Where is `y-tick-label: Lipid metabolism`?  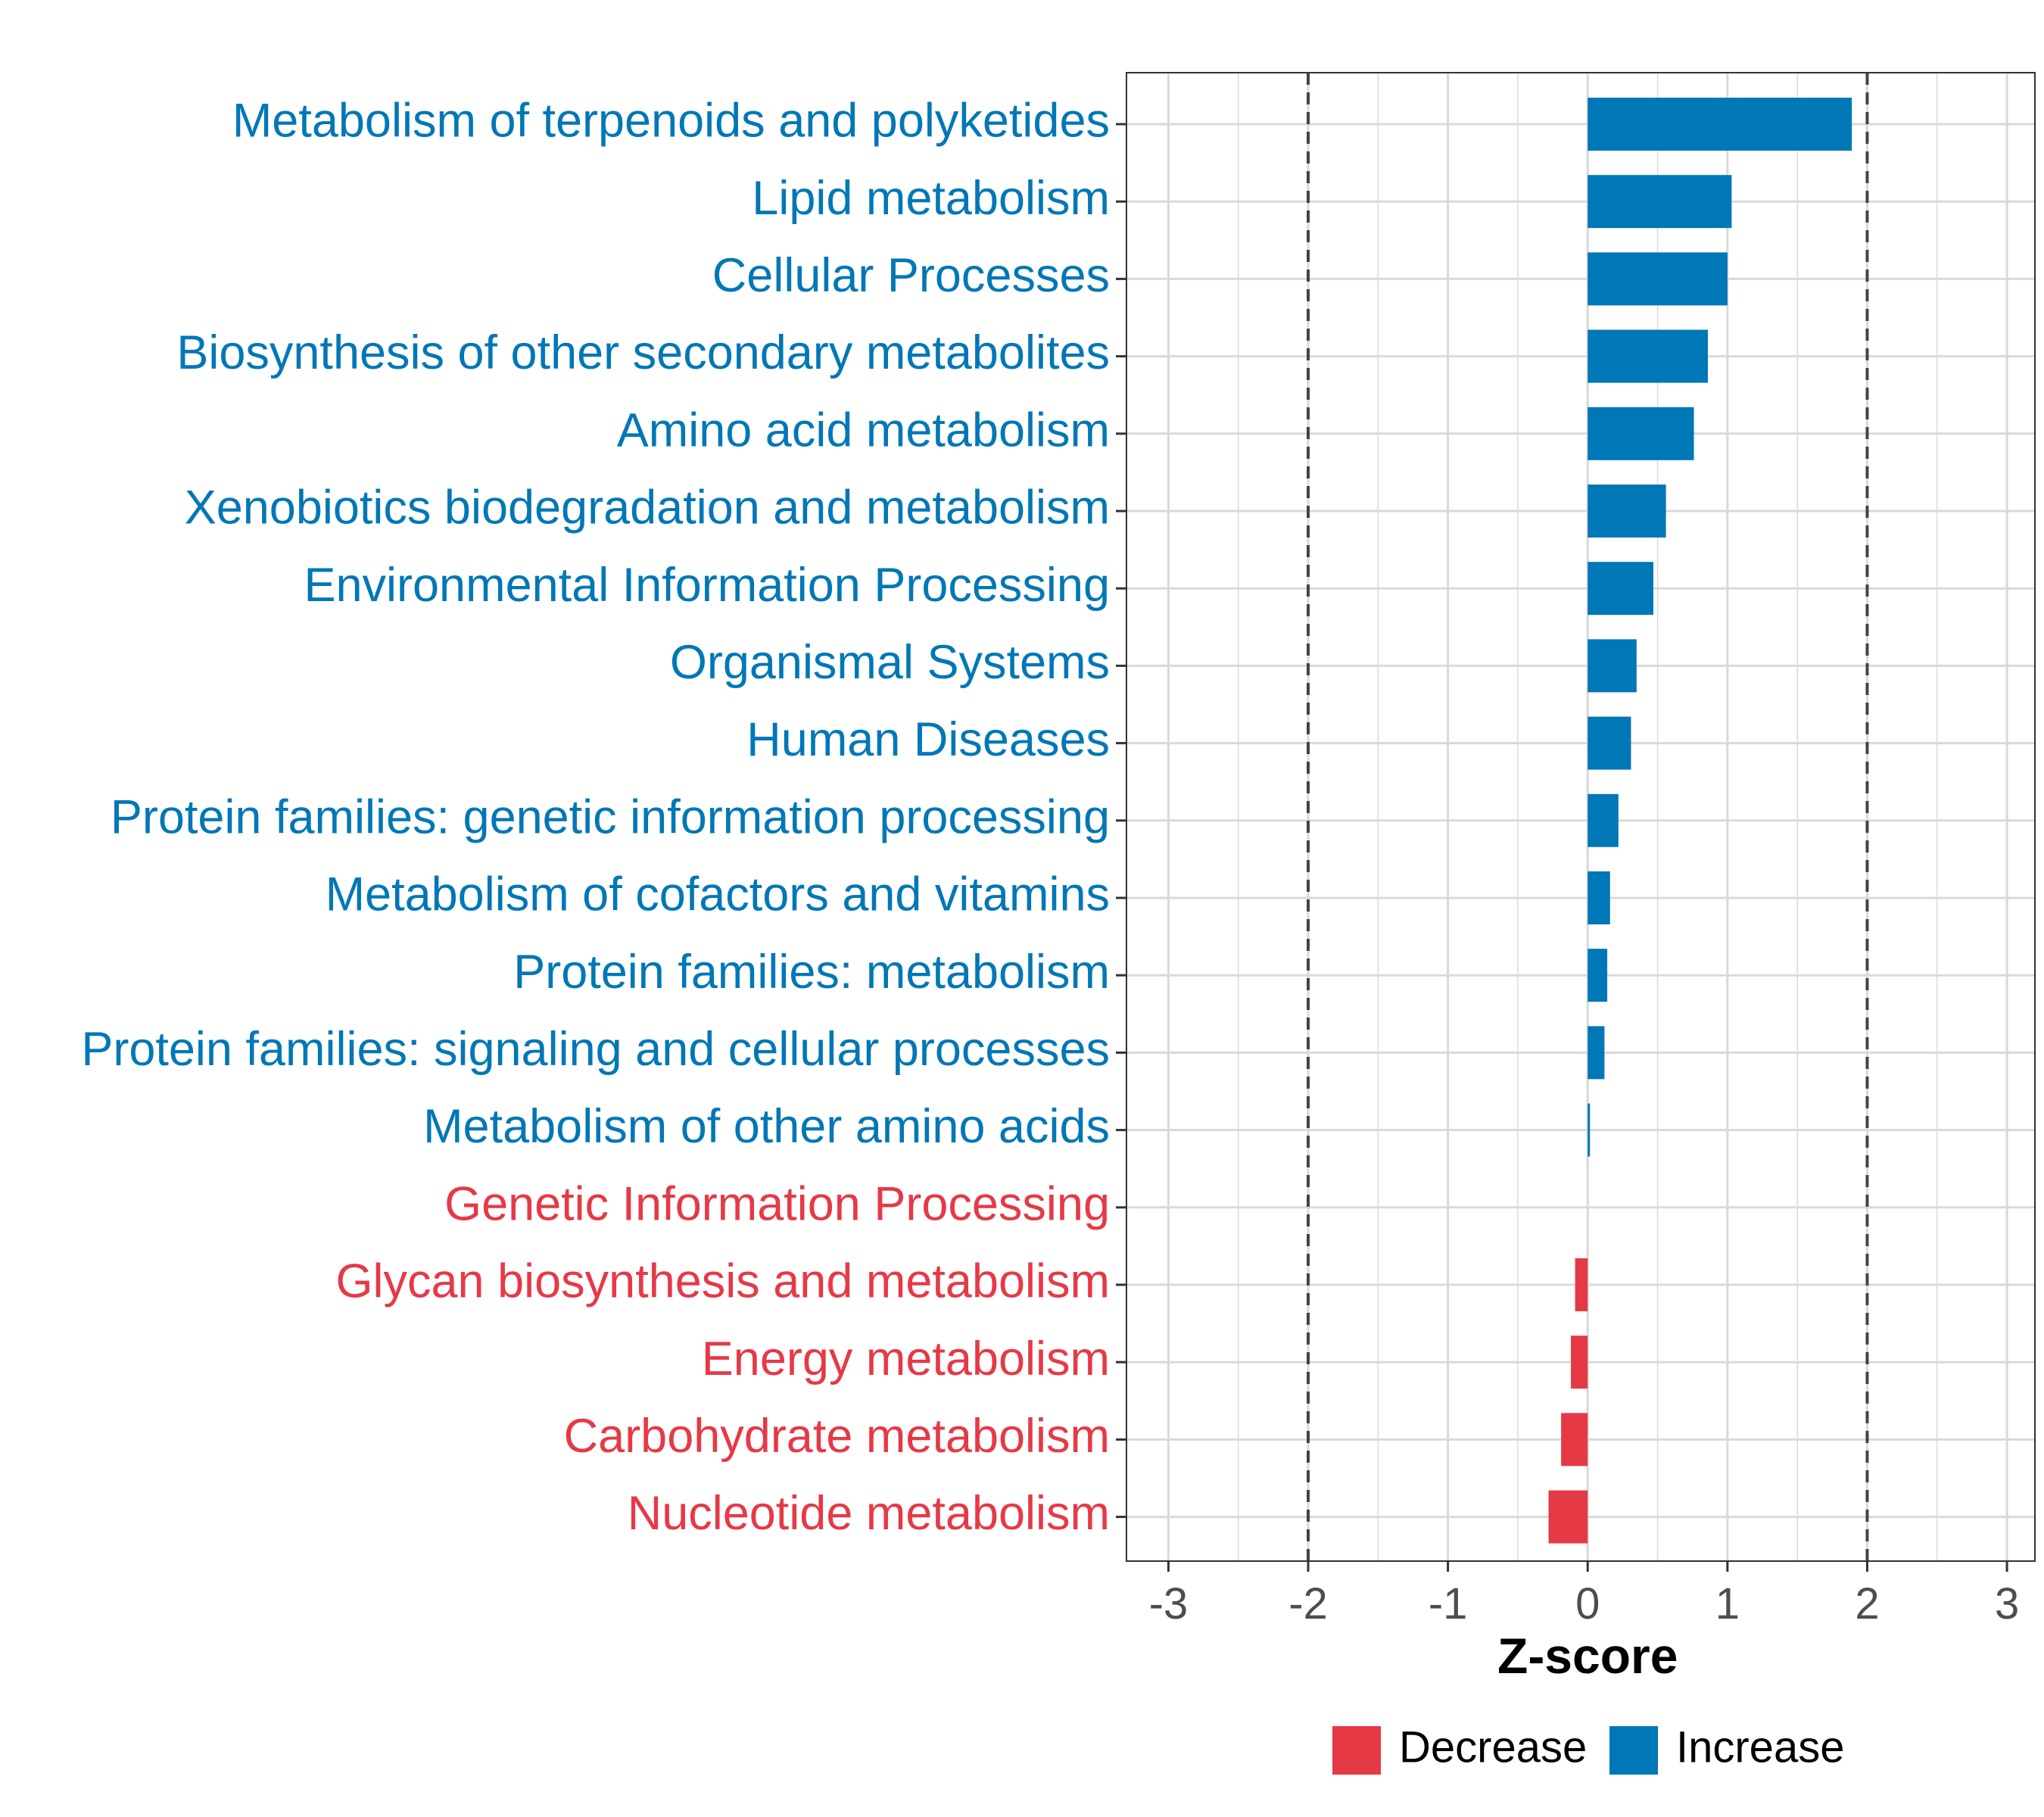
y-tick-label: Lipid metabolism is located at coordinates (931, 198).